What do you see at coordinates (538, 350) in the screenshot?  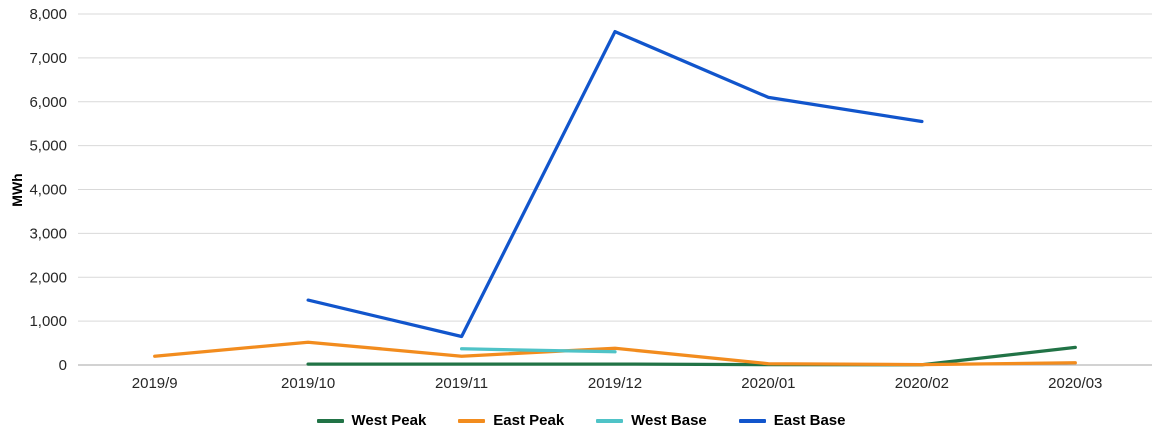 I see `series-line-west-base` at bounding box center [538, 350].